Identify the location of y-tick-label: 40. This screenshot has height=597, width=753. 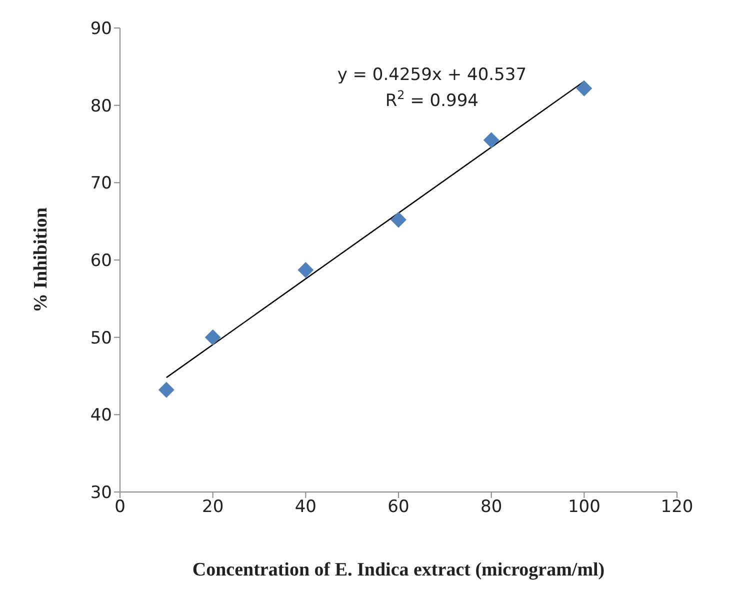
(101, 416).